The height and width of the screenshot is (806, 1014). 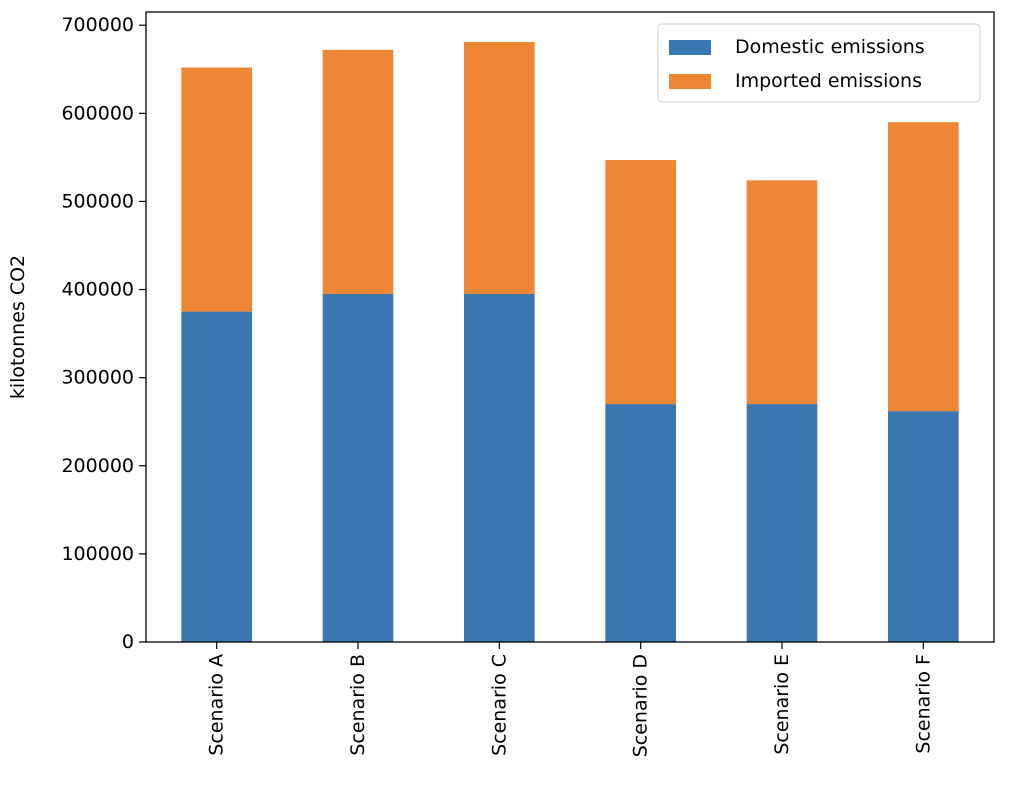 I want to click on legend-swatch-imported, so click(x=690, y=81).